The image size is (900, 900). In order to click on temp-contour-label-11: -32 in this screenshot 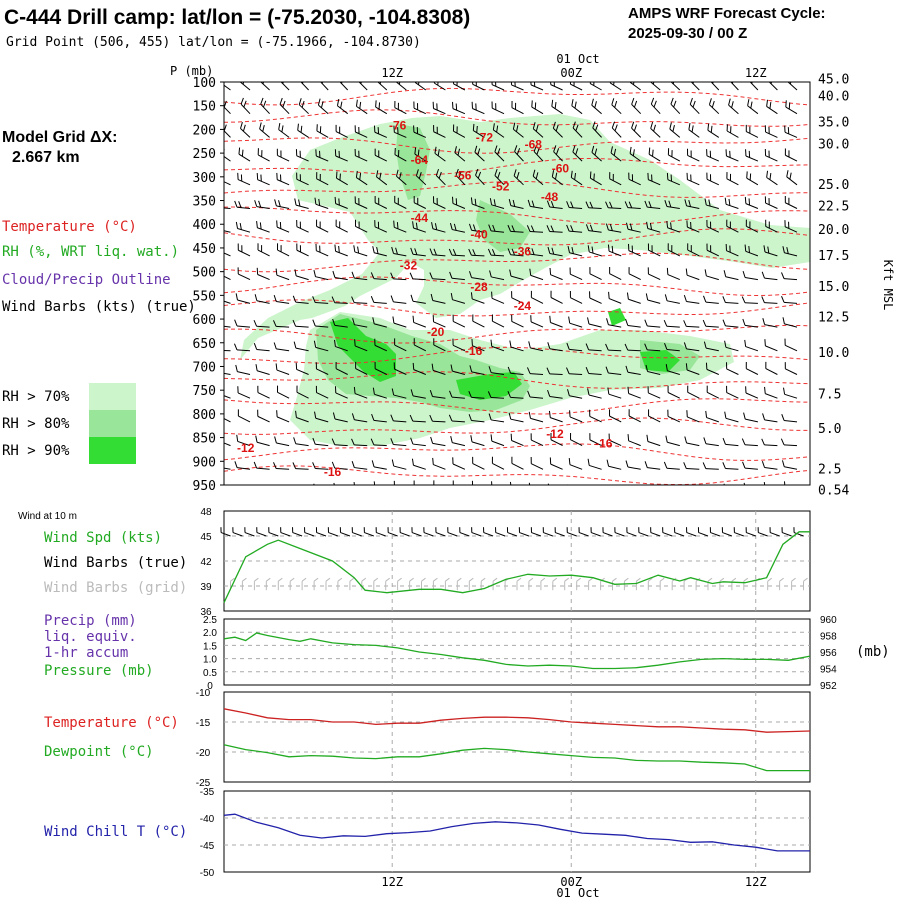, I will do `click(409, 266)`.